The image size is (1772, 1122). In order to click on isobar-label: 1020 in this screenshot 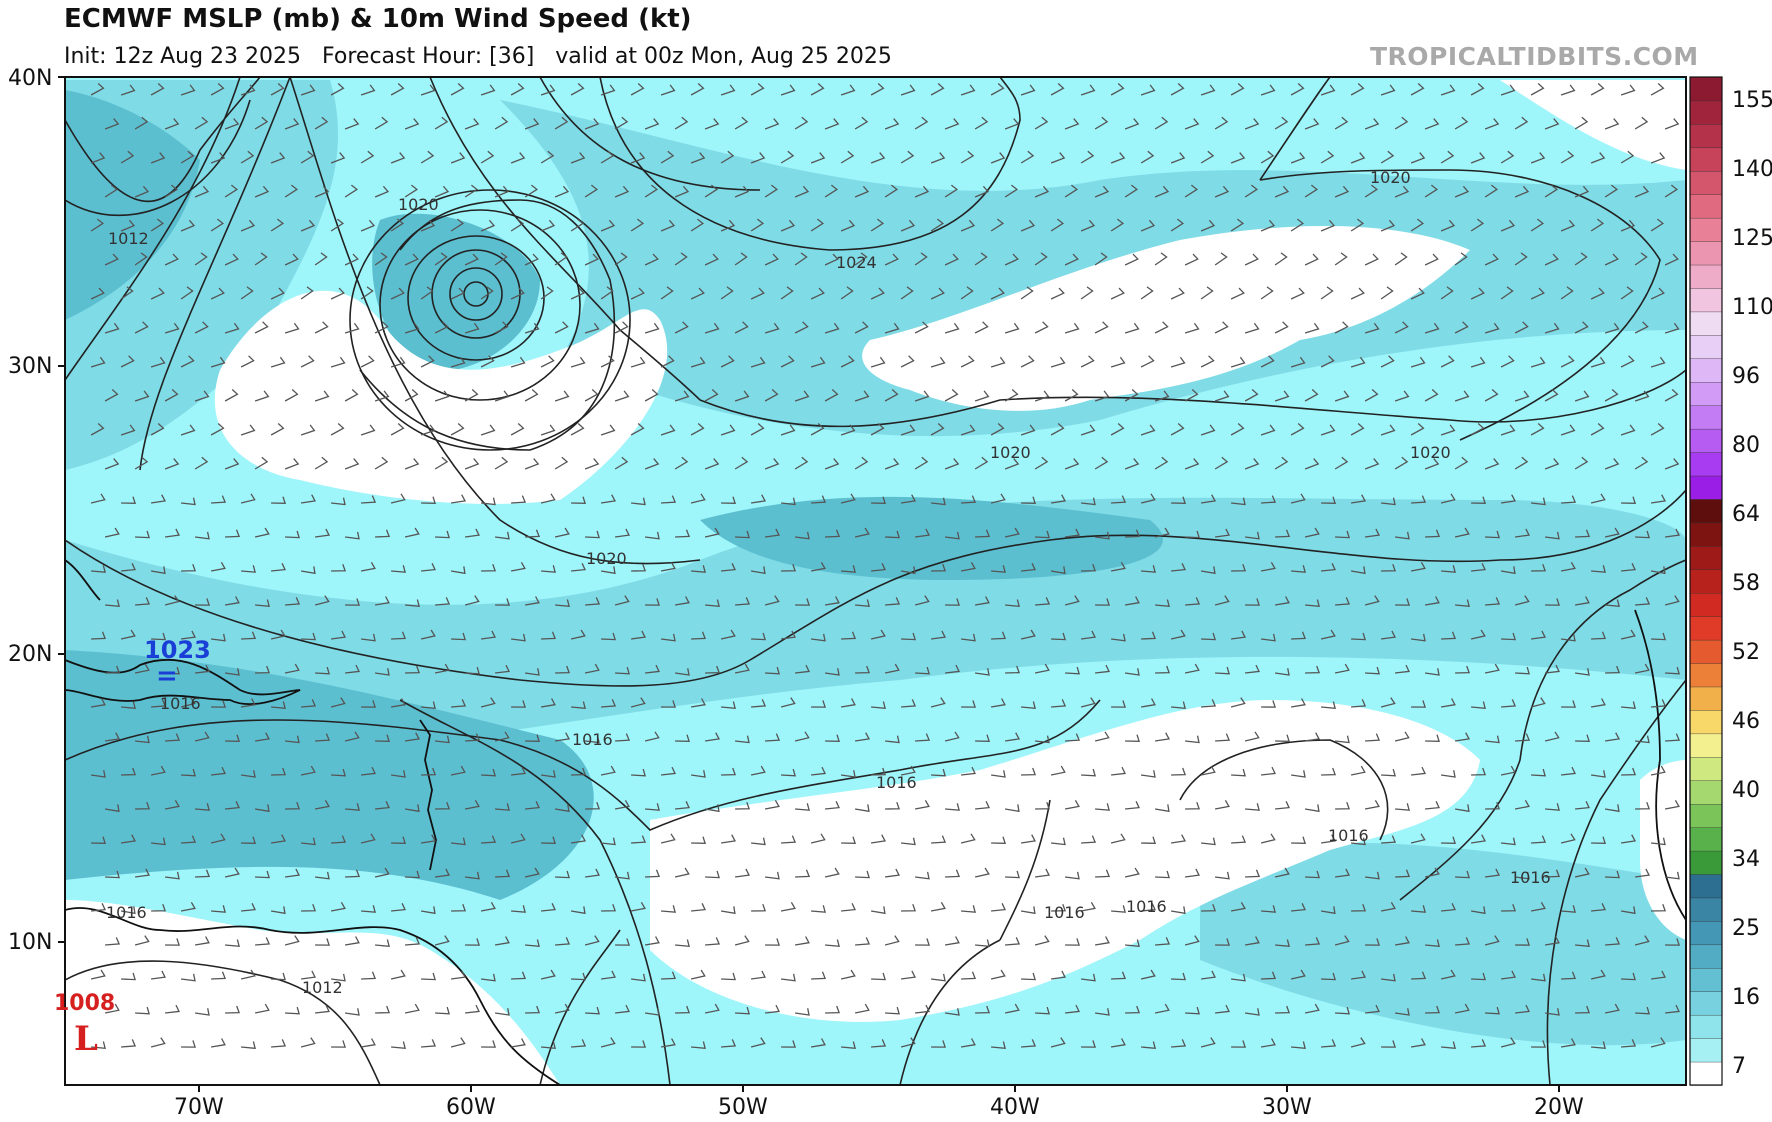, I will do `click(1390, 177)`.